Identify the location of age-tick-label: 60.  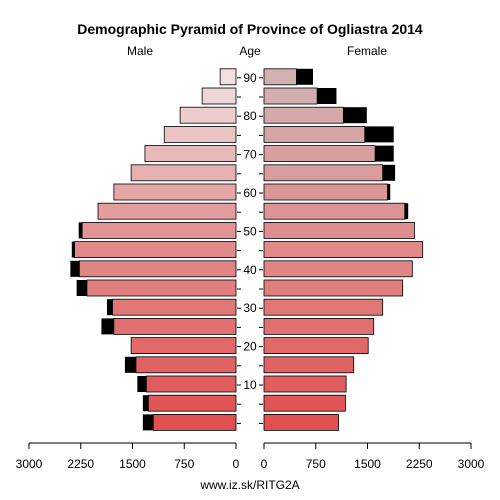
(250, 193).